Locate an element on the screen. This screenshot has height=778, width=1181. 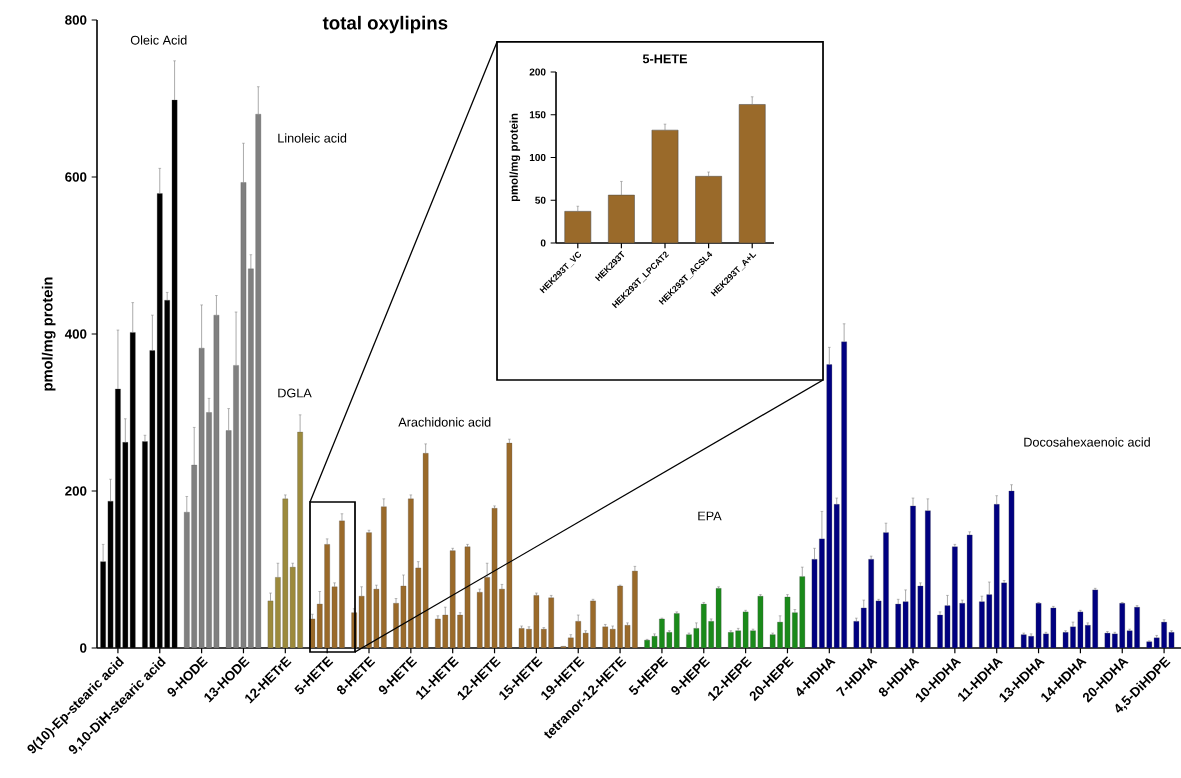
y-tick-label: 100 is located at coordinates (537, 157).